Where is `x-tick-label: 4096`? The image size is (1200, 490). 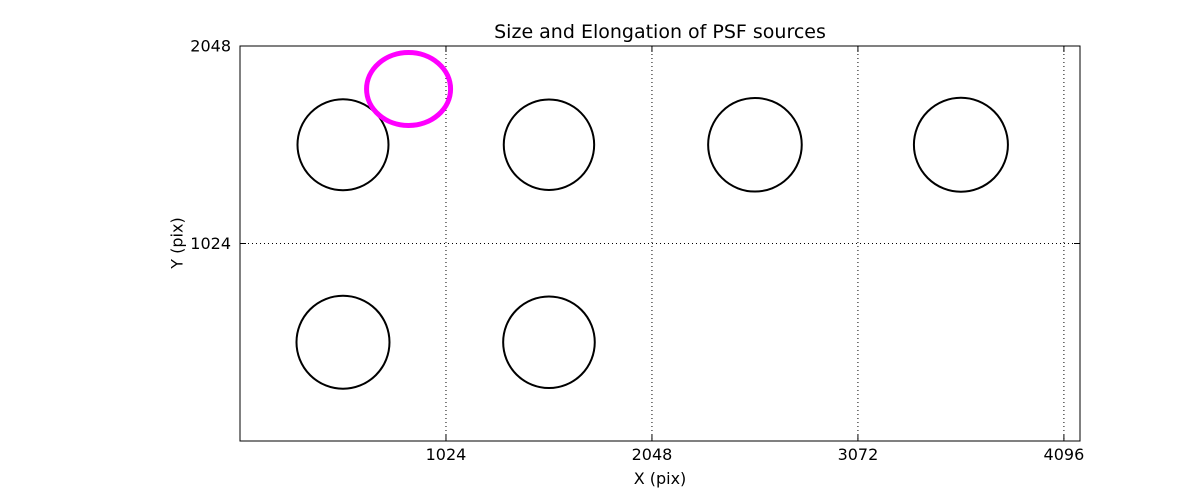 x-tick-label: 4096 is located at coordinates (1064, 454).